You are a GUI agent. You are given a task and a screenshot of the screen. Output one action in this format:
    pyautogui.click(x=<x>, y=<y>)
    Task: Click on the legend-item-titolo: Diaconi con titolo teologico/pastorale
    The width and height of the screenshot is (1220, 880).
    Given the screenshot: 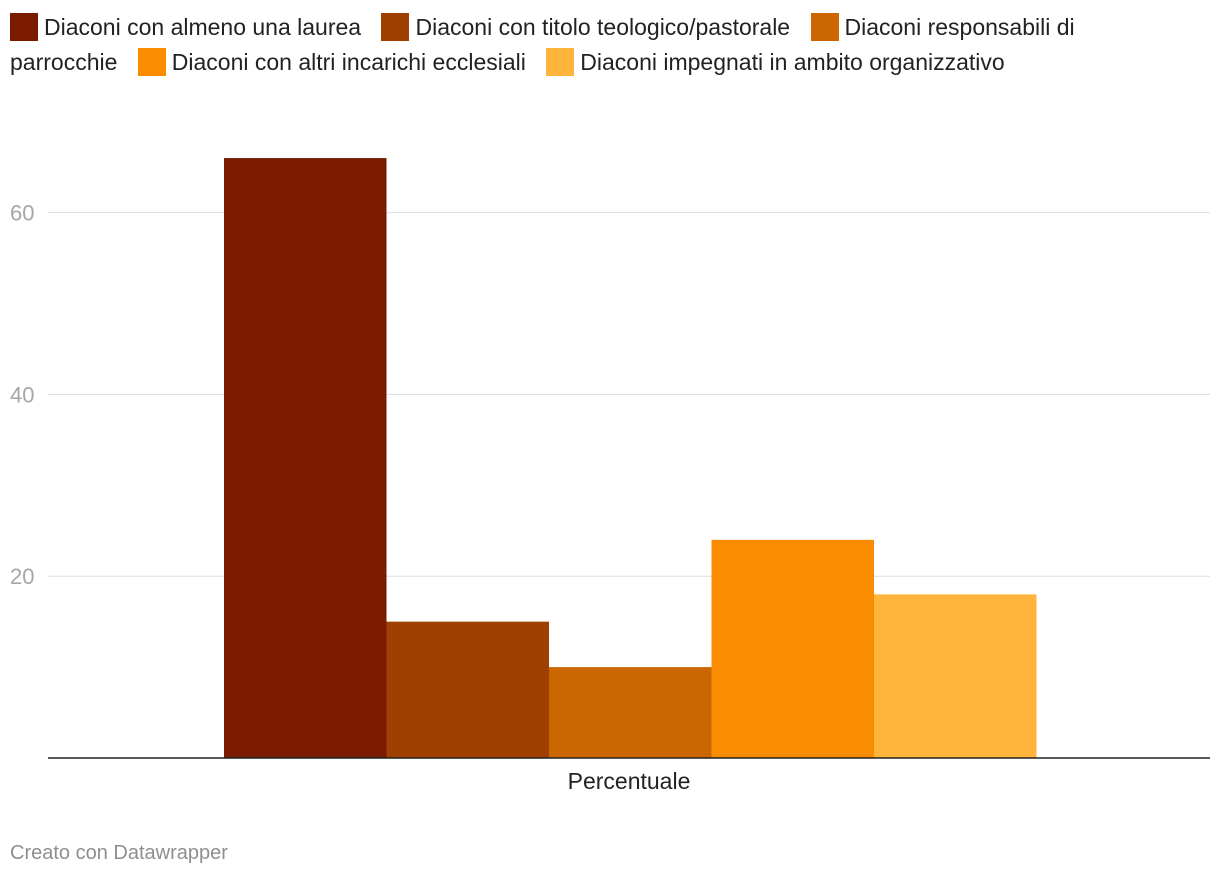 What is the action you would take?
    pyautogui.click(x=586, y=27)
    